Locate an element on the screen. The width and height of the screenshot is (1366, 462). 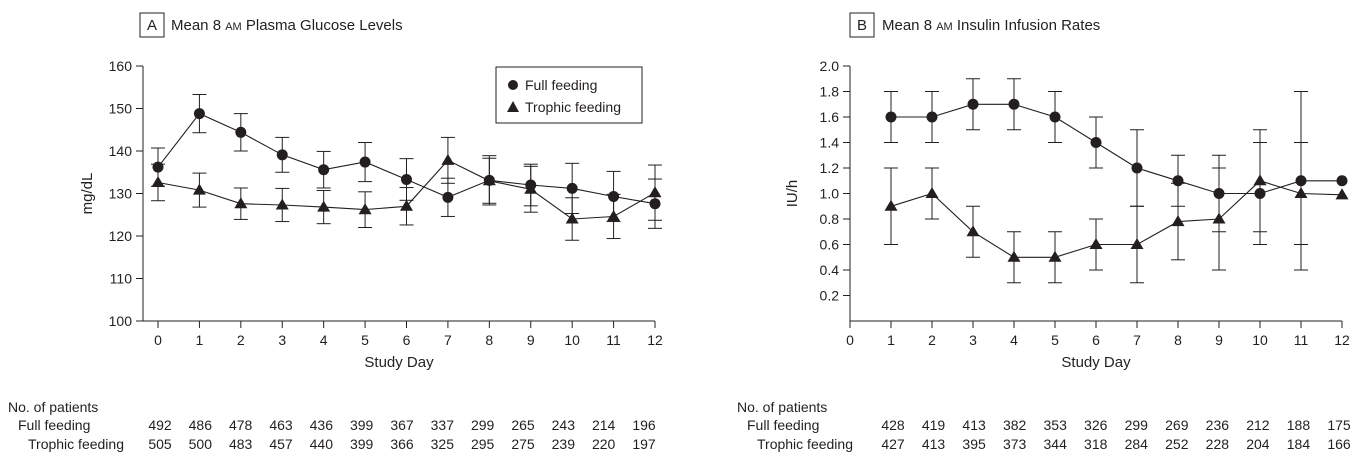
patients-count: 295 is located at coordinates (483, 444).